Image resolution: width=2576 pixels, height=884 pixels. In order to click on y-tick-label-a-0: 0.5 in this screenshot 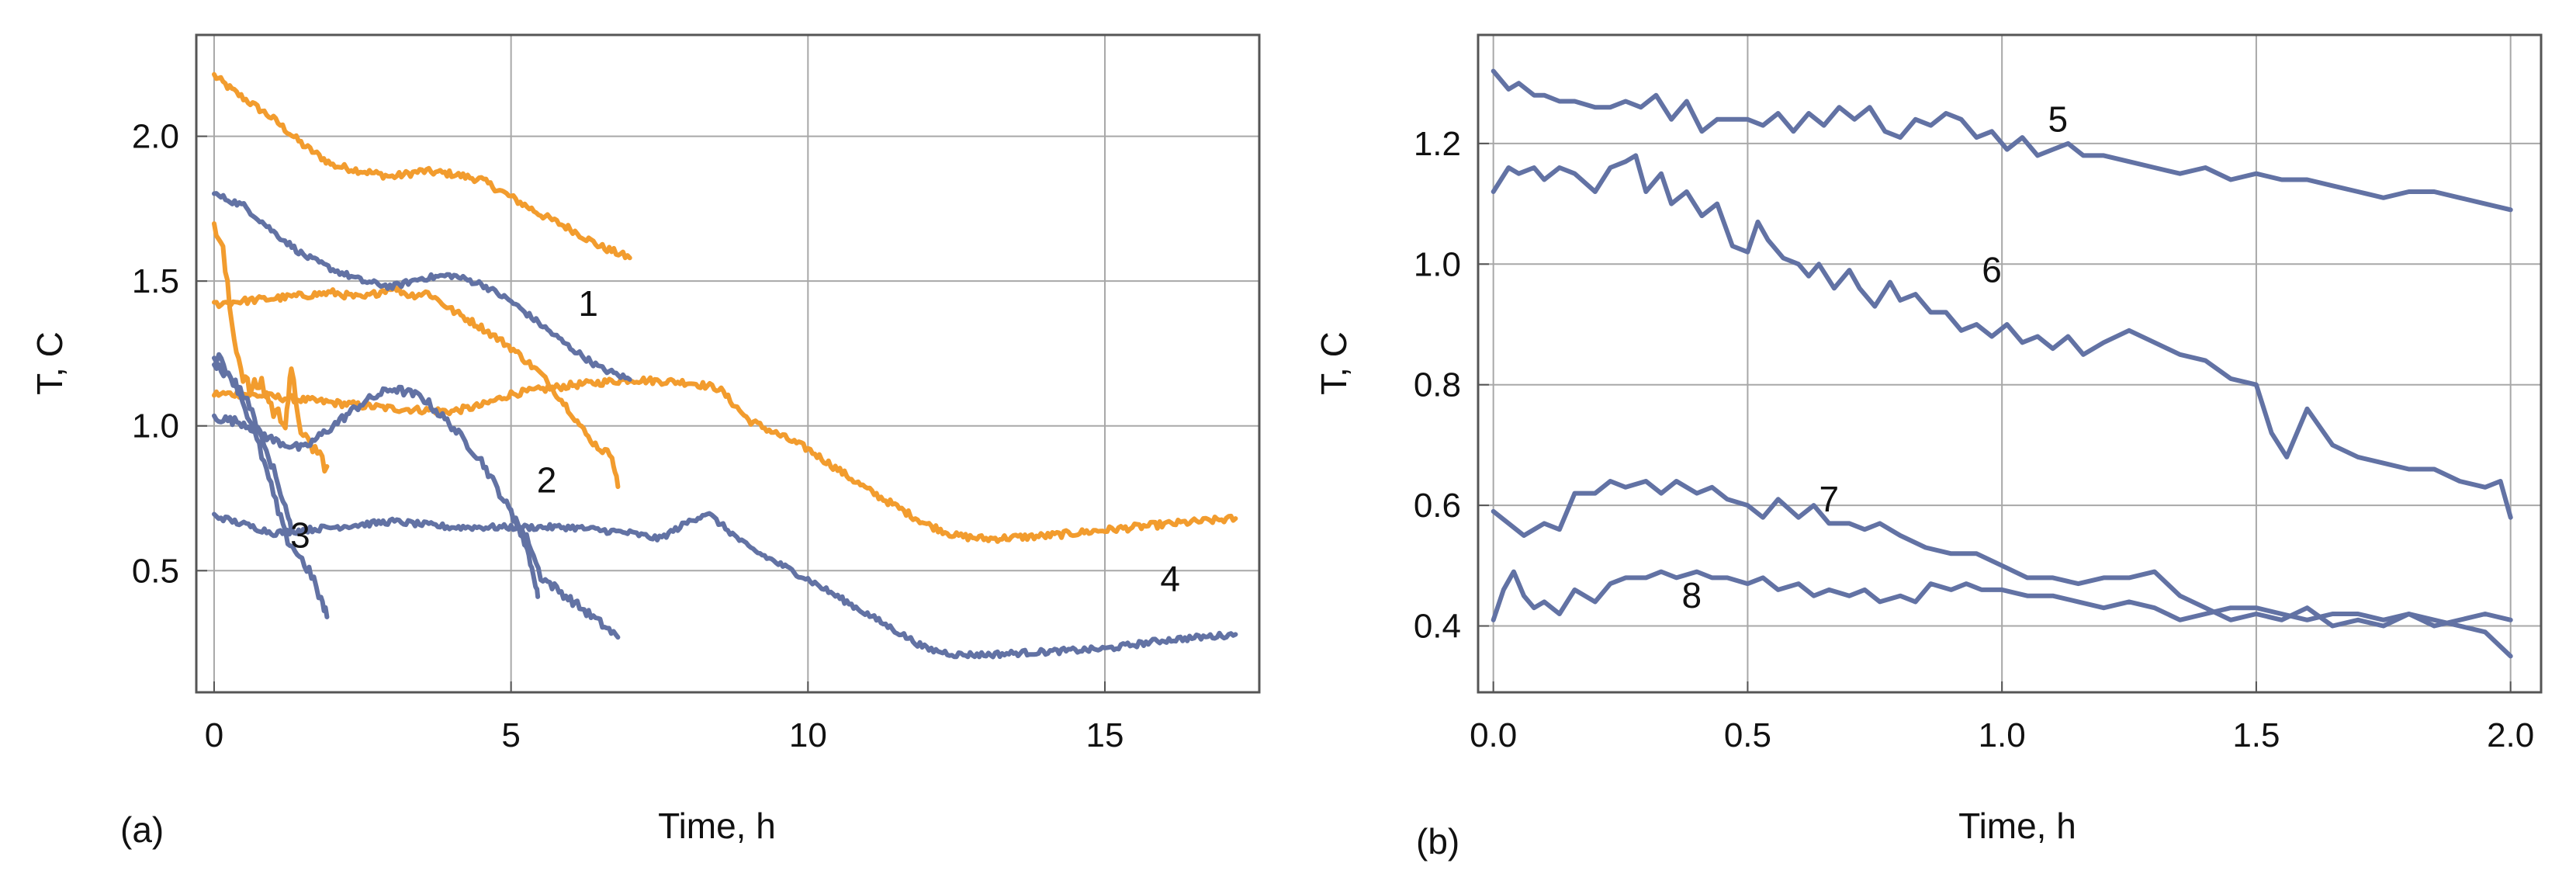, I will do `click(155, 571)`.